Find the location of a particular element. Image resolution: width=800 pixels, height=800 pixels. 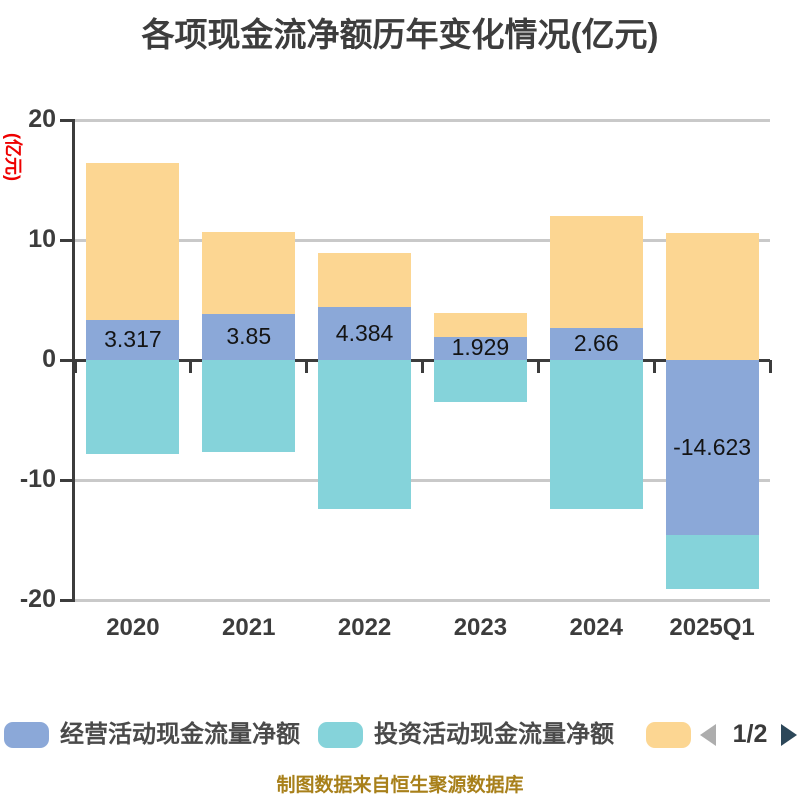

legend-swatch-operating-icon is located at coordinates (26, 735).